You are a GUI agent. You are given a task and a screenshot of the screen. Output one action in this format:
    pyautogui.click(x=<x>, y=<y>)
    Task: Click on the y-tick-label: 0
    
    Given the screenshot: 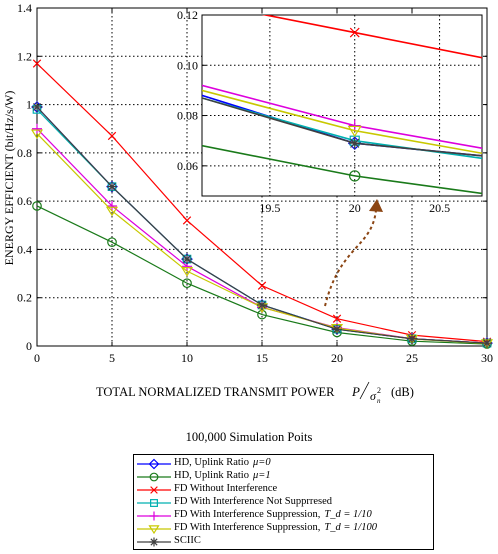 What is the action you would take?
    pyautogui.click(x=29, y=346)
    